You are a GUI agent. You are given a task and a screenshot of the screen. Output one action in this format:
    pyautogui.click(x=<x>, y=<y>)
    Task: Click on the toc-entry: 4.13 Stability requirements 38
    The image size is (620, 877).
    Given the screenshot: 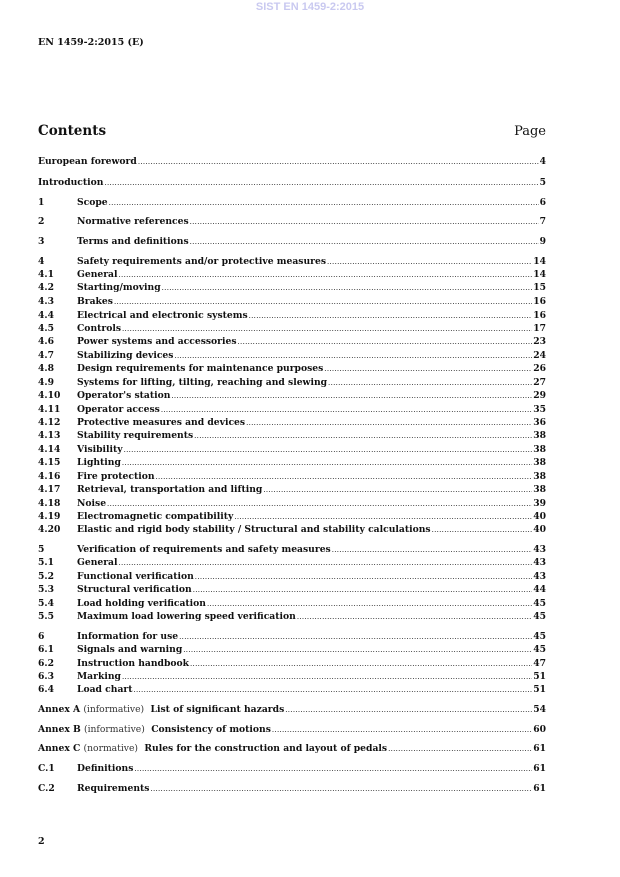 What is the action you would take?
    pyautogui.click(x=292, y=436)
    